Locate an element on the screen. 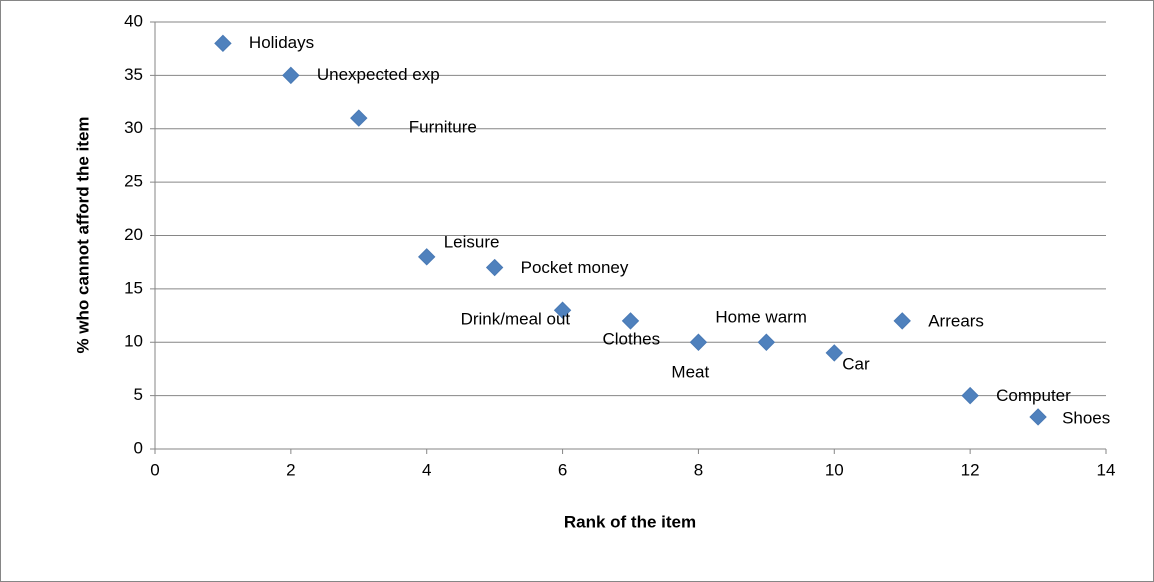 The height and width of the screenshot is (582, 1154). point-label: Computer is located at coordinates (1033, 395).